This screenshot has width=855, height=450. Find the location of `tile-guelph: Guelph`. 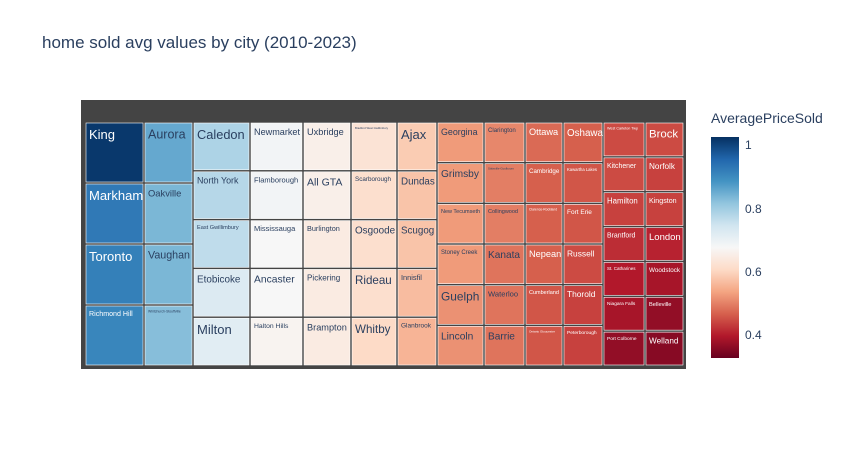

tile-guelph: Guelph is located at coordinates (460, 305).